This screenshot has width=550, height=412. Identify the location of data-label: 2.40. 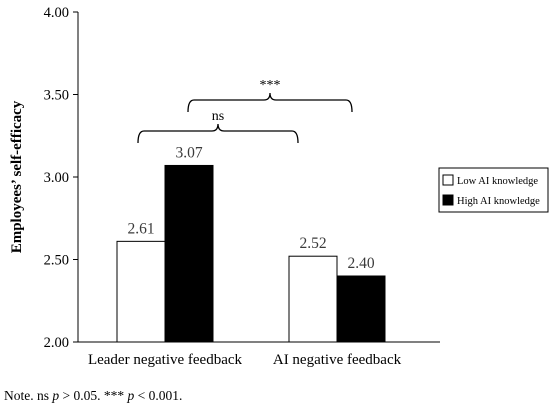
(360, 263).